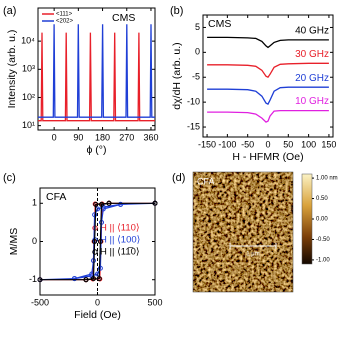 The width and height of the screenshot is (339, 339). Describe the element at coordinates (28, 97) in the screenshot. I see `y-tick-label: 10²` at that location.